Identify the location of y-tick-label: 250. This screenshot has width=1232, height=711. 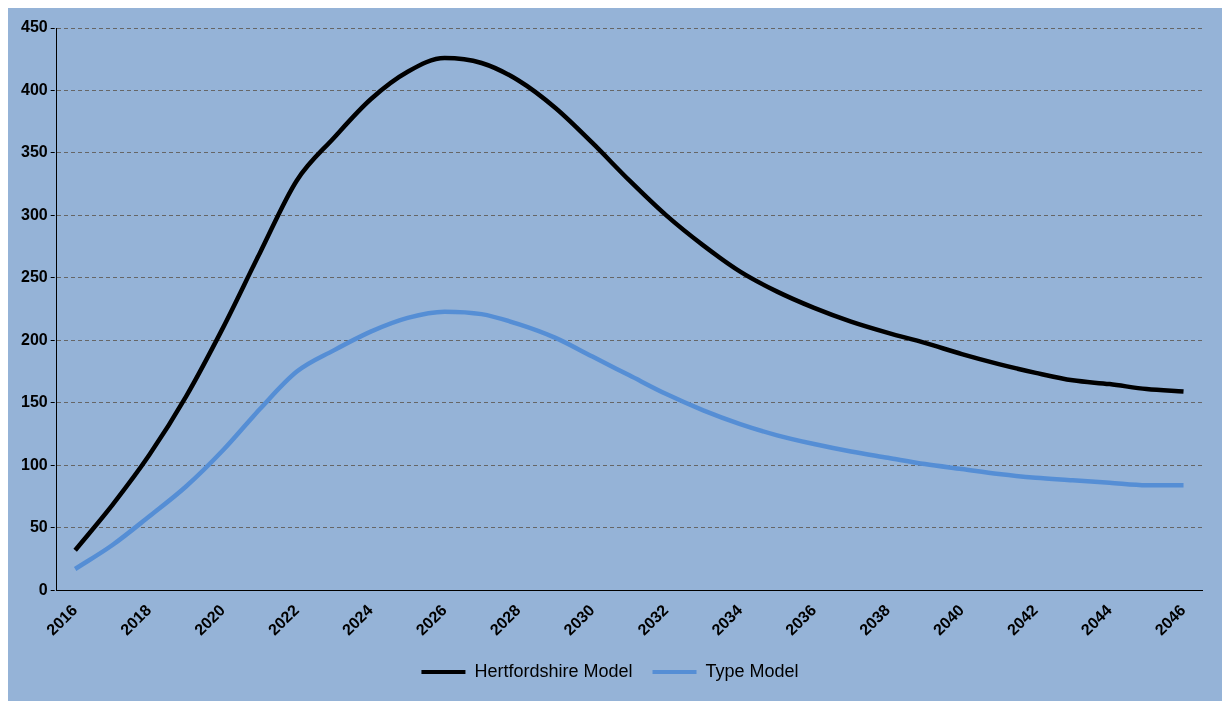
(34, 277).